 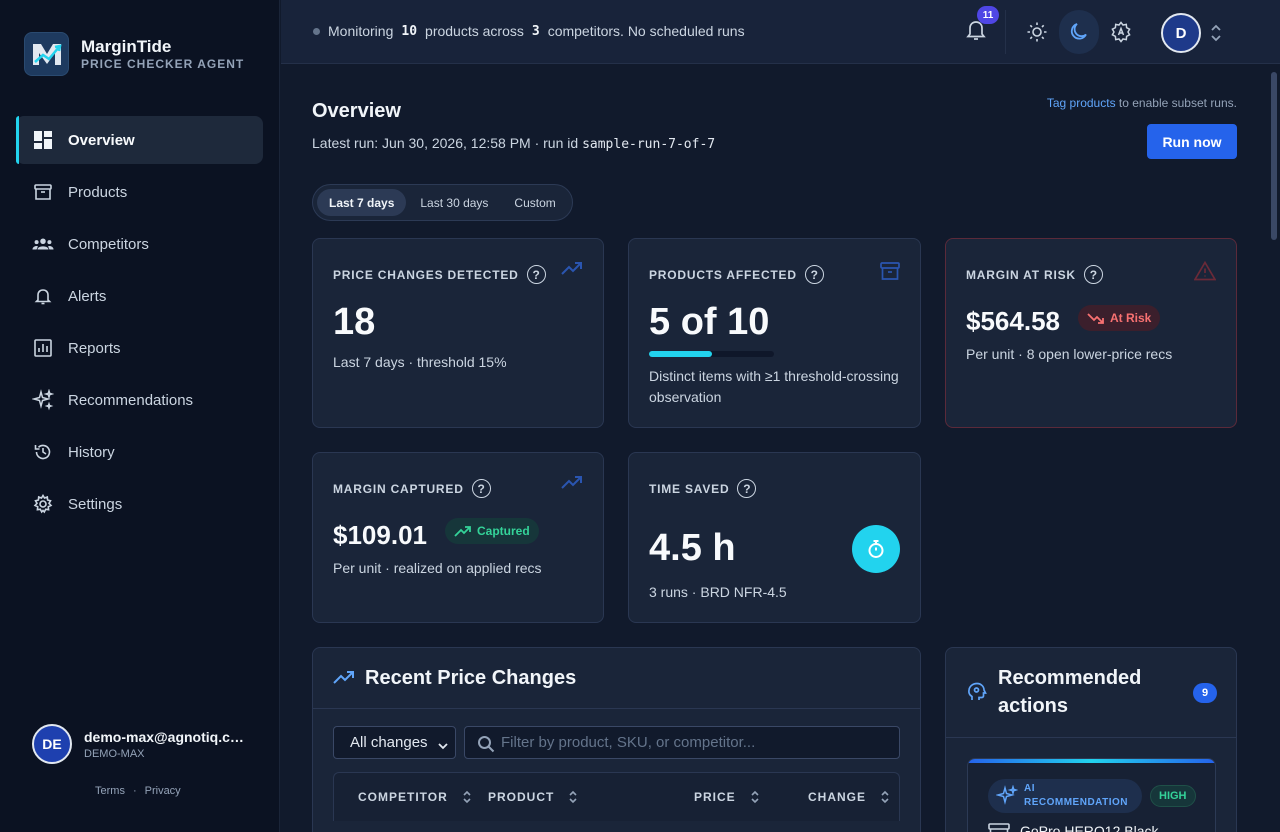 What do you see at coordinates (755, 797) in the screenshot?
I see `sort-icon` at bounding box center [755, 797].